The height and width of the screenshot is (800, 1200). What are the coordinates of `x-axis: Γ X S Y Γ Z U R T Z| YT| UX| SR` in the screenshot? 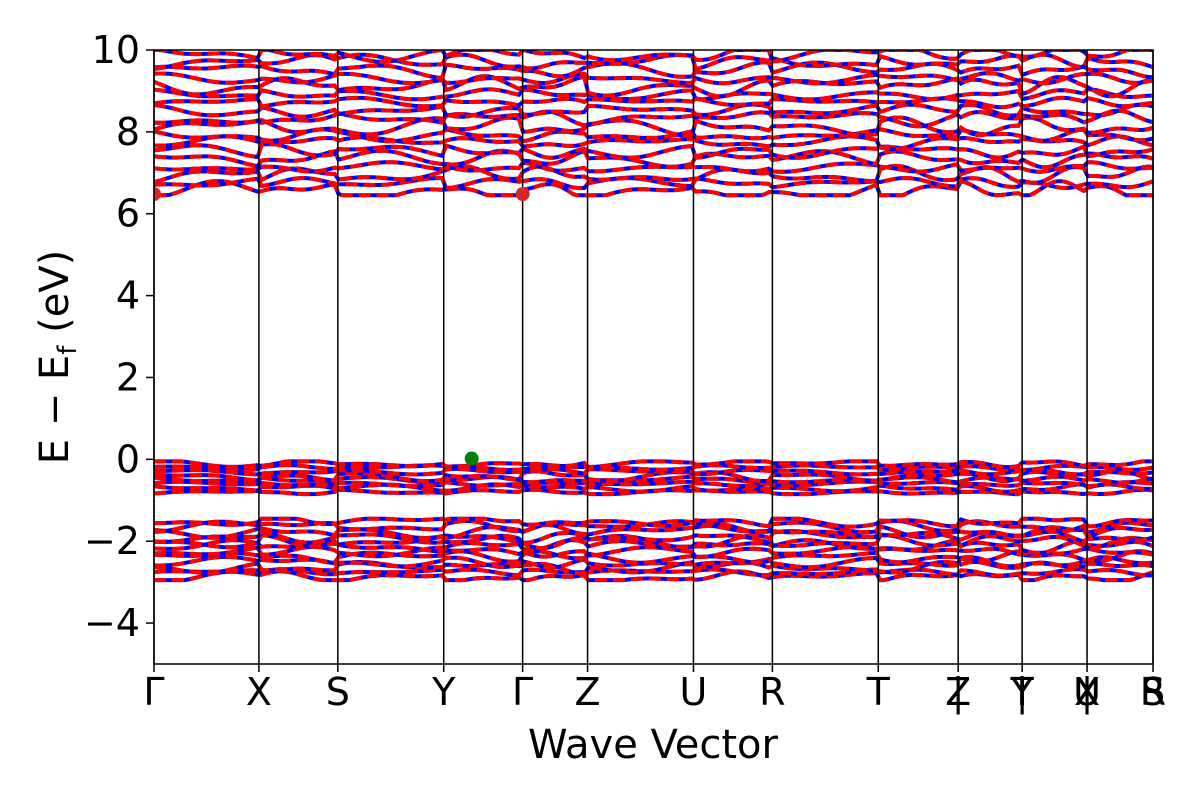 It's located at (654, 689).